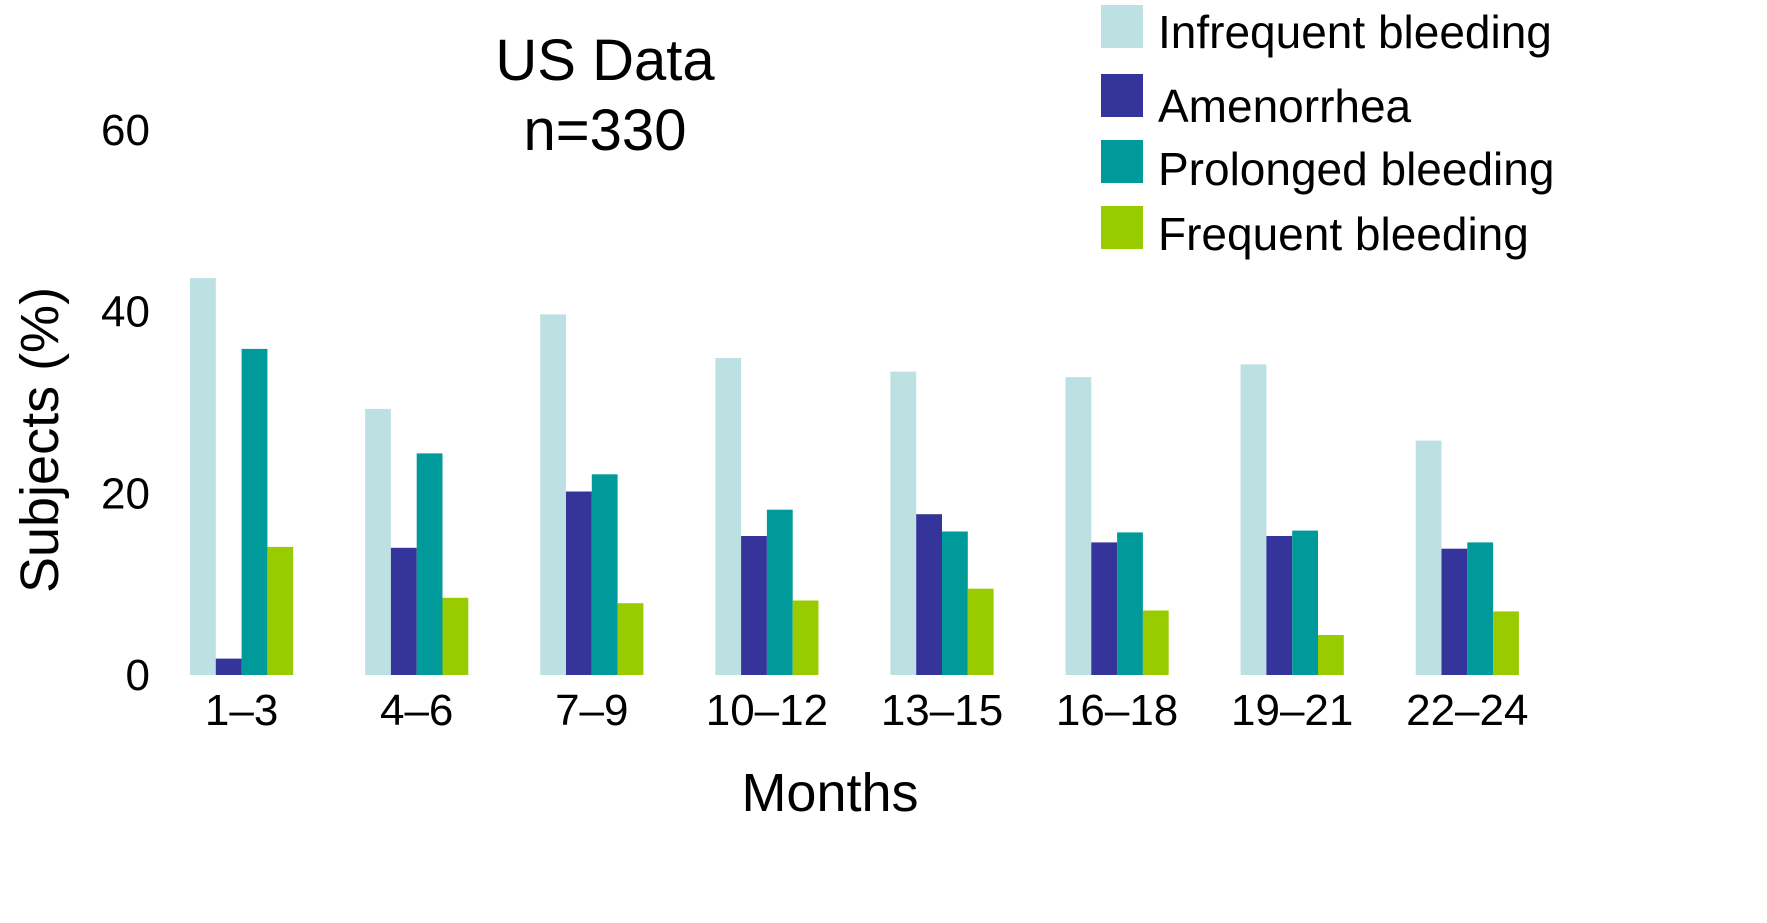  I want to click on x-tick-label: 22–24, so click(1467, 710).